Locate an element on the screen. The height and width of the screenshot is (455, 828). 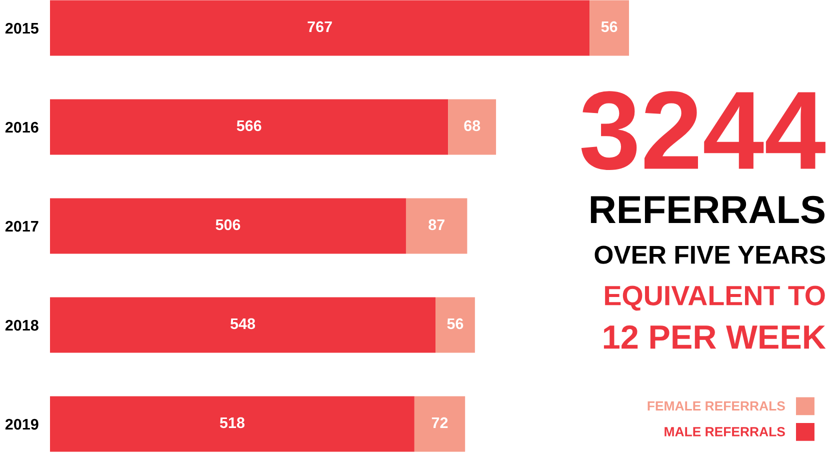
data-label: 68 is located at coordinates (472, 126).